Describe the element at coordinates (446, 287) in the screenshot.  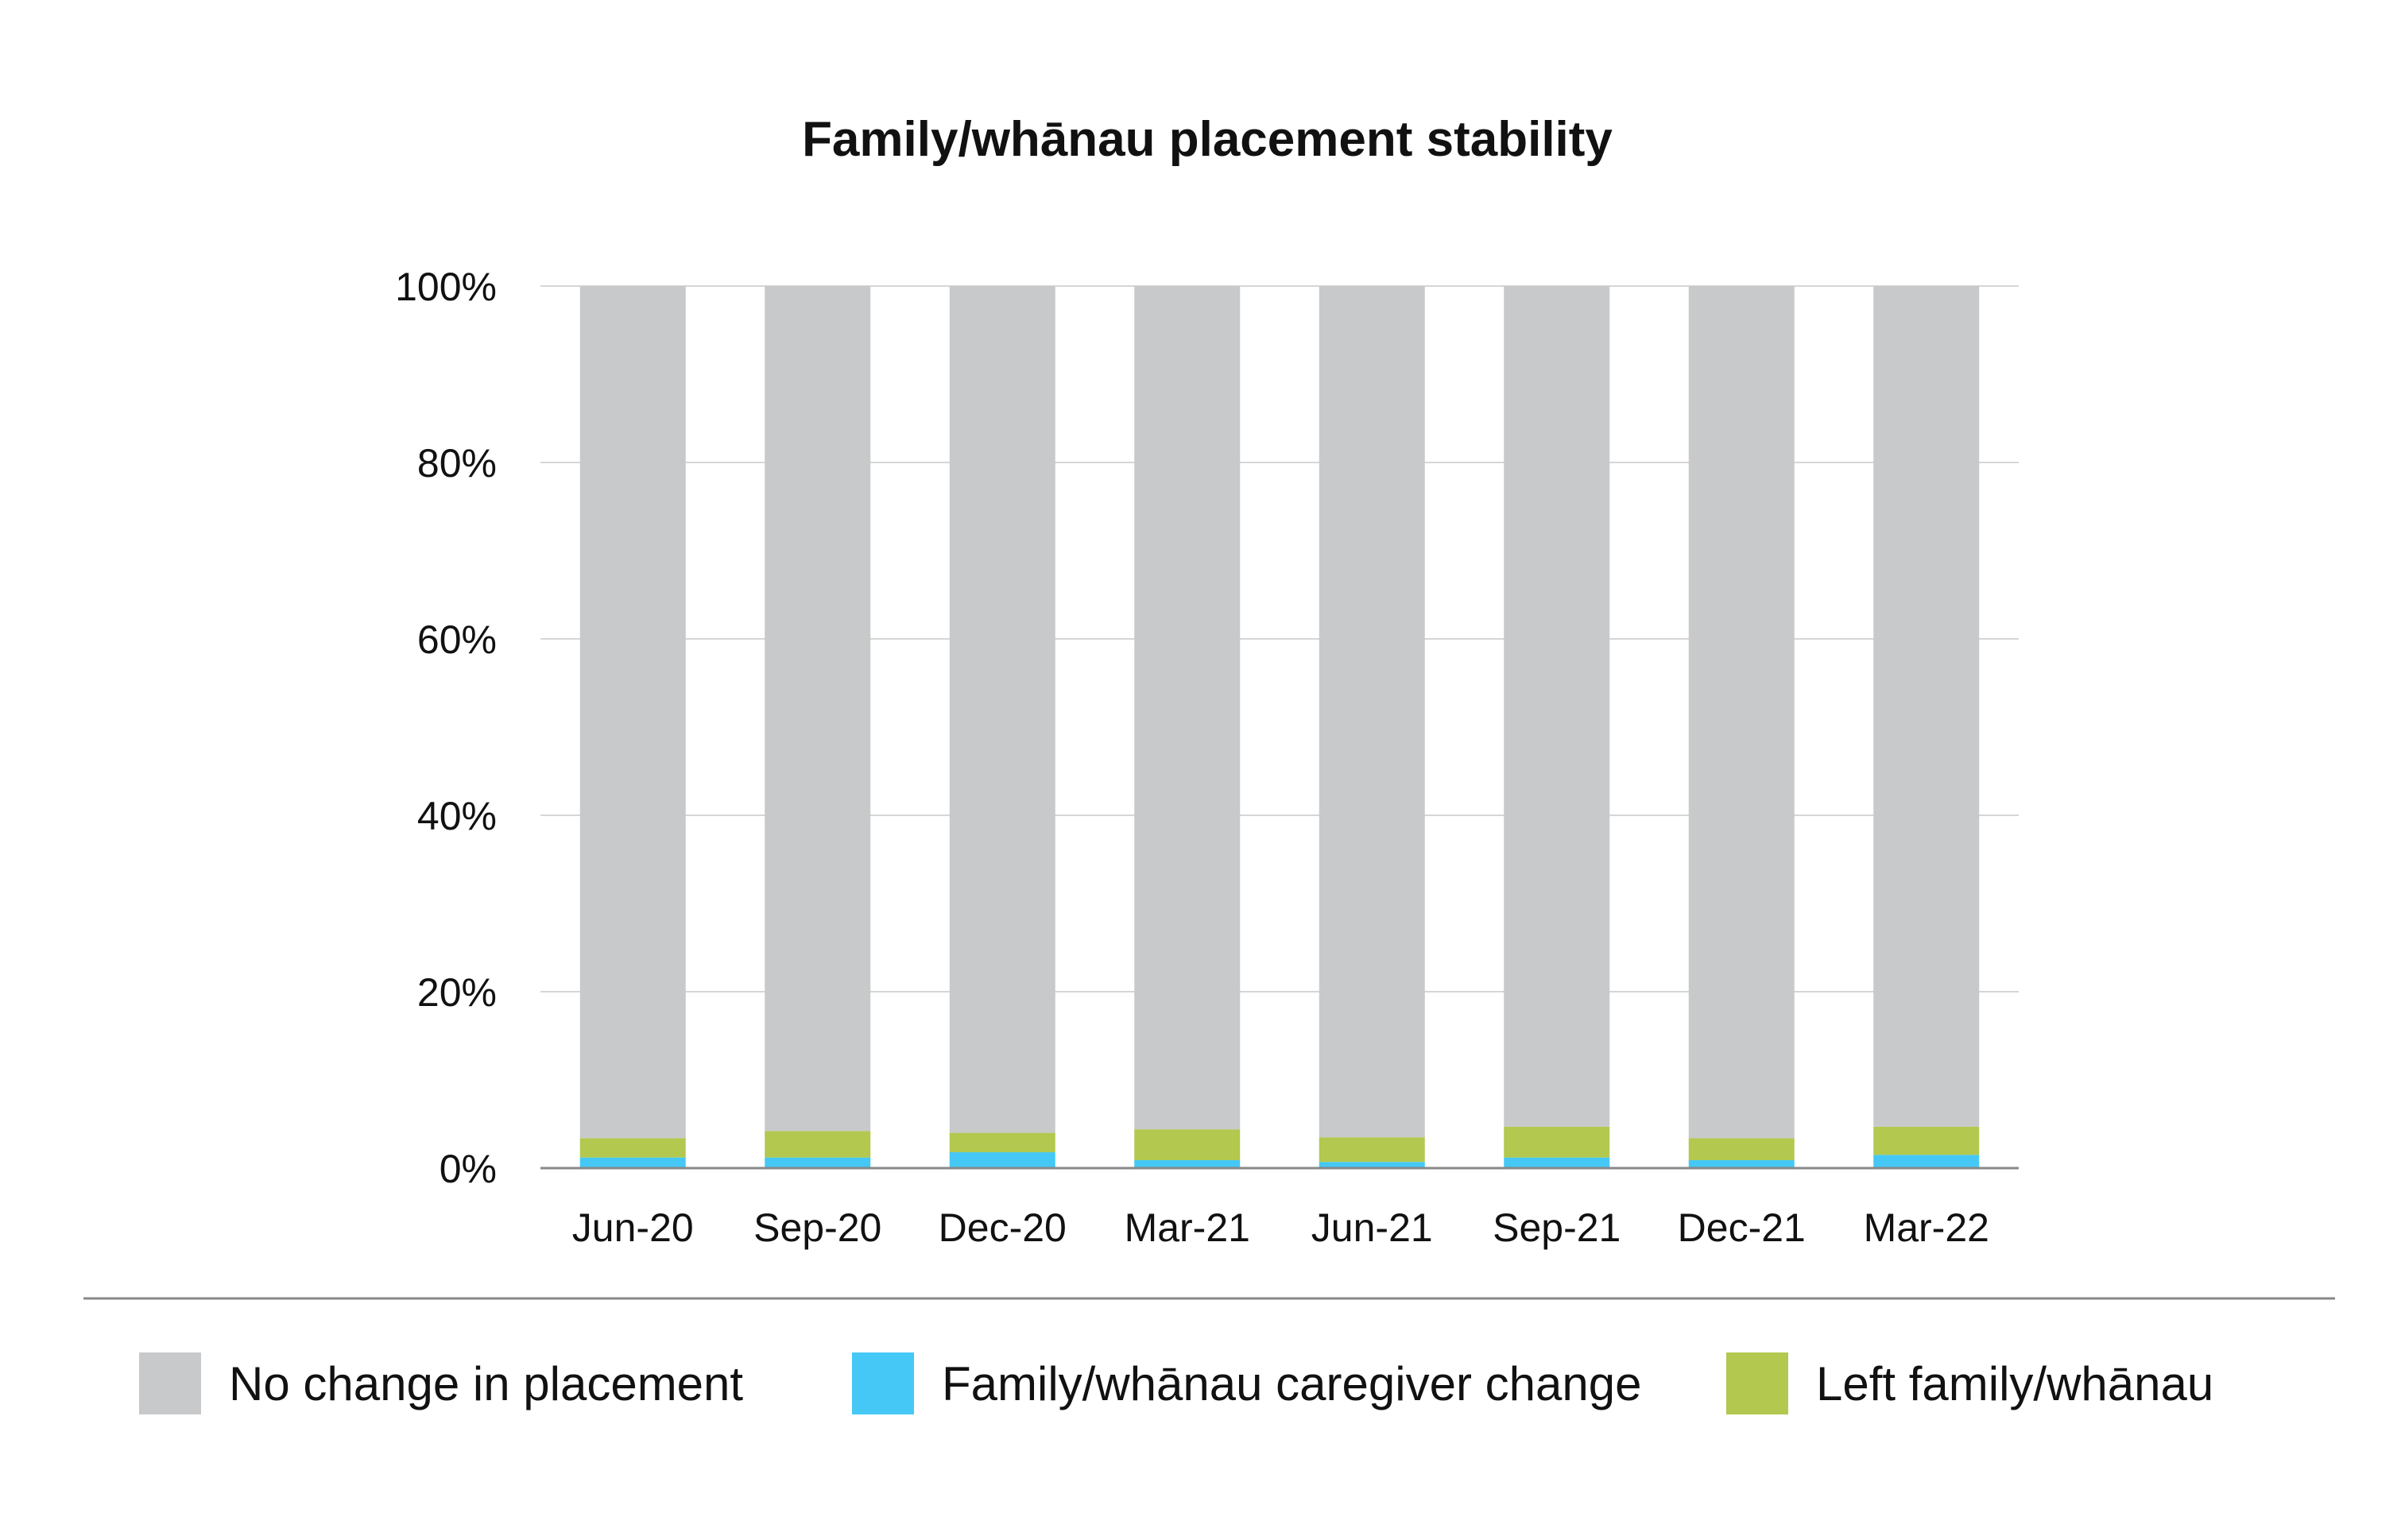
I see `y-tick-label: 100%` at that location.